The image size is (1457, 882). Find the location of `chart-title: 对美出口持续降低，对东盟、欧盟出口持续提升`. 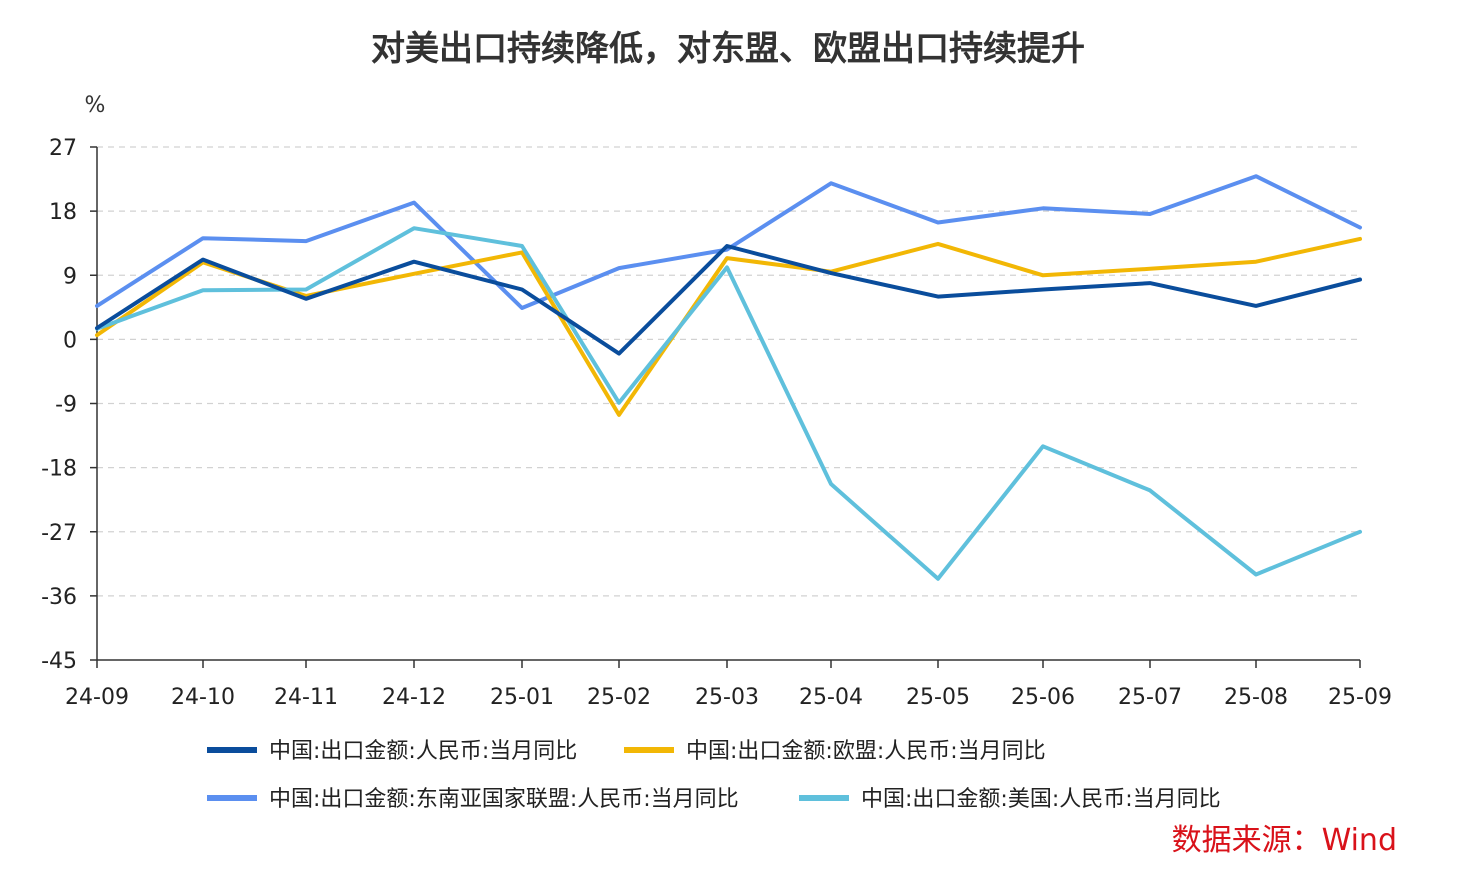

chart-title: 对美出口持续降低，对东盟、欧盟出口持续提升 is located at coordinates (728, 49).